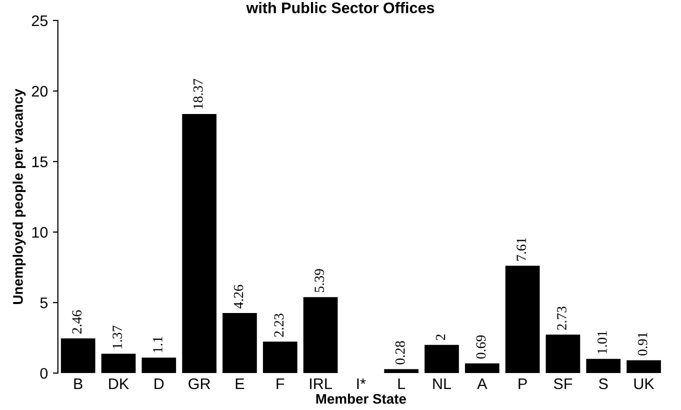 Image resolution: width=681 pixels, height=410 pixels. I want to click on data-label: 2.73, so click(561, 318).